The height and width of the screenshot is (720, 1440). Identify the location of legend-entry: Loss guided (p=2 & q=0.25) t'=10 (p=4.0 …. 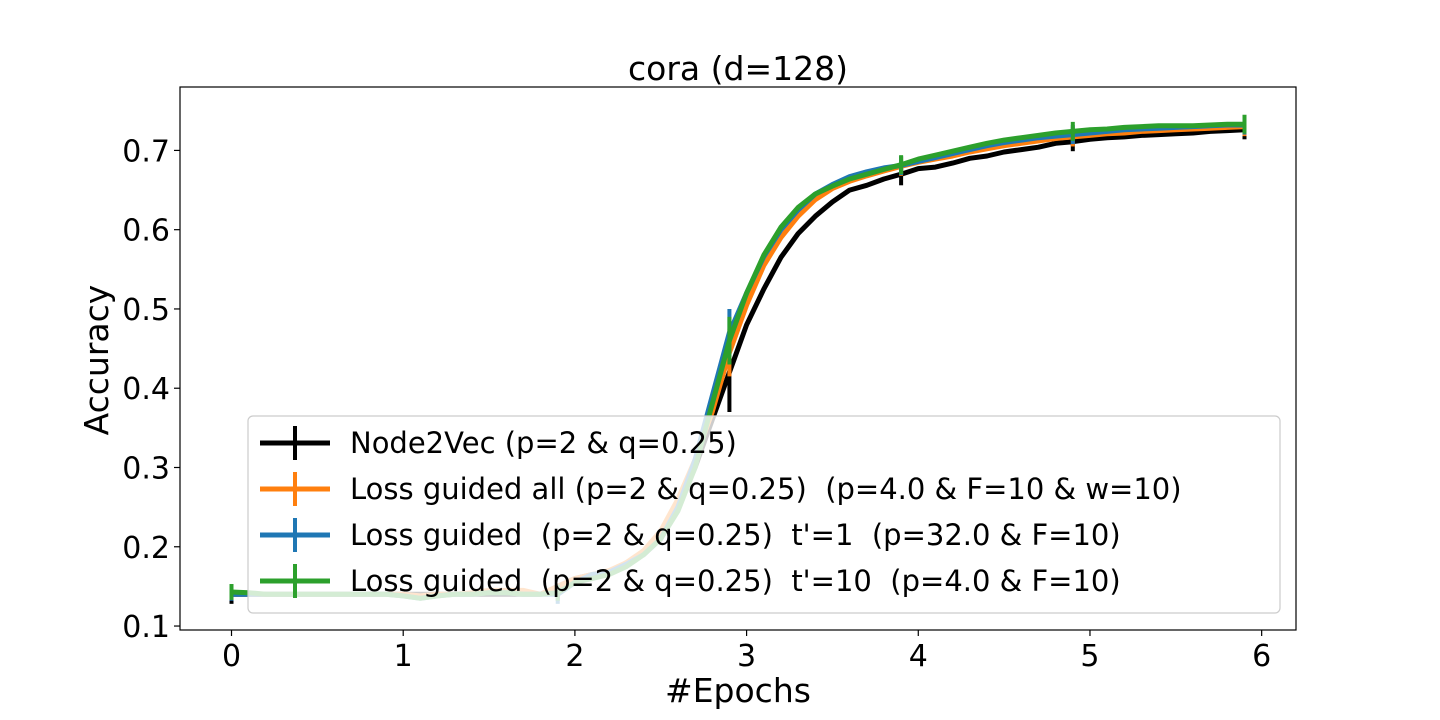
(690, 581).